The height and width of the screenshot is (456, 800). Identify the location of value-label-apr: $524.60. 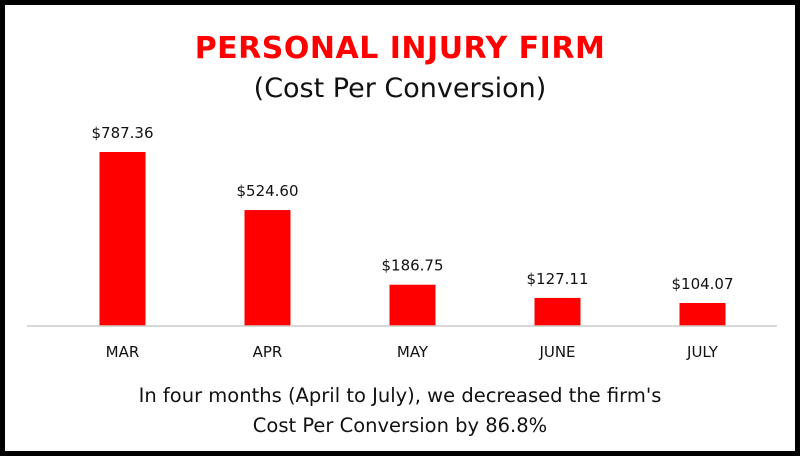
(267, 191).